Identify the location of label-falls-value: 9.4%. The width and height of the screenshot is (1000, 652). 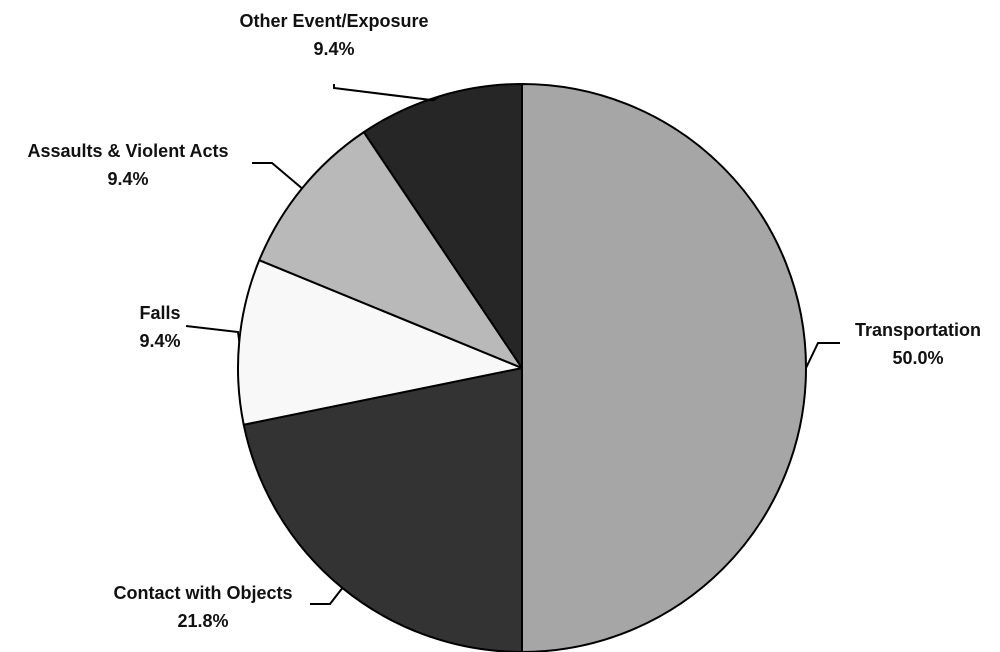
(159, 341).